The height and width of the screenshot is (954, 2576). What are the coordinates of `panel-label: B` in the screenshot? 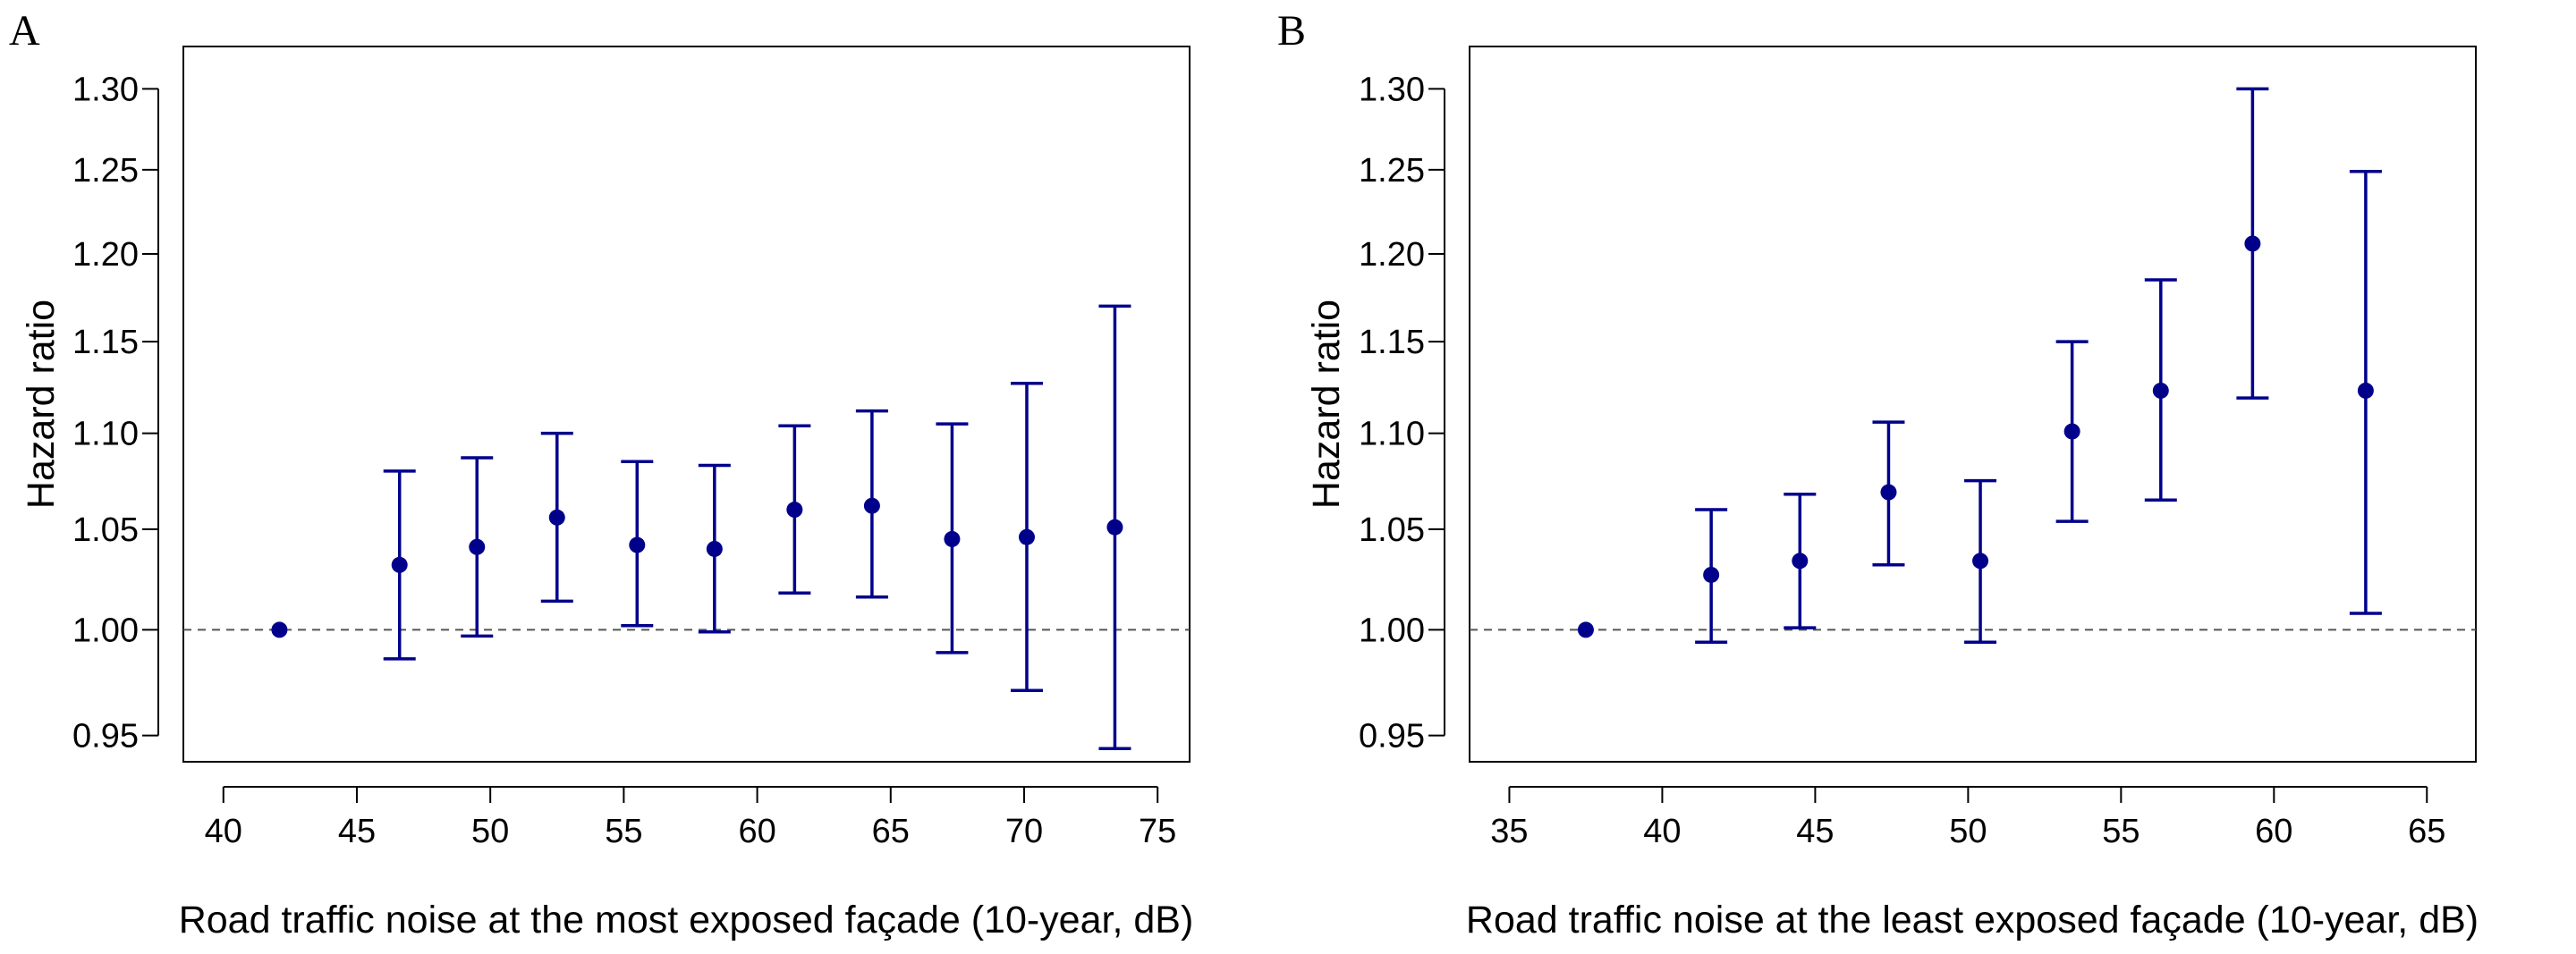 It's located at (1291, 31).